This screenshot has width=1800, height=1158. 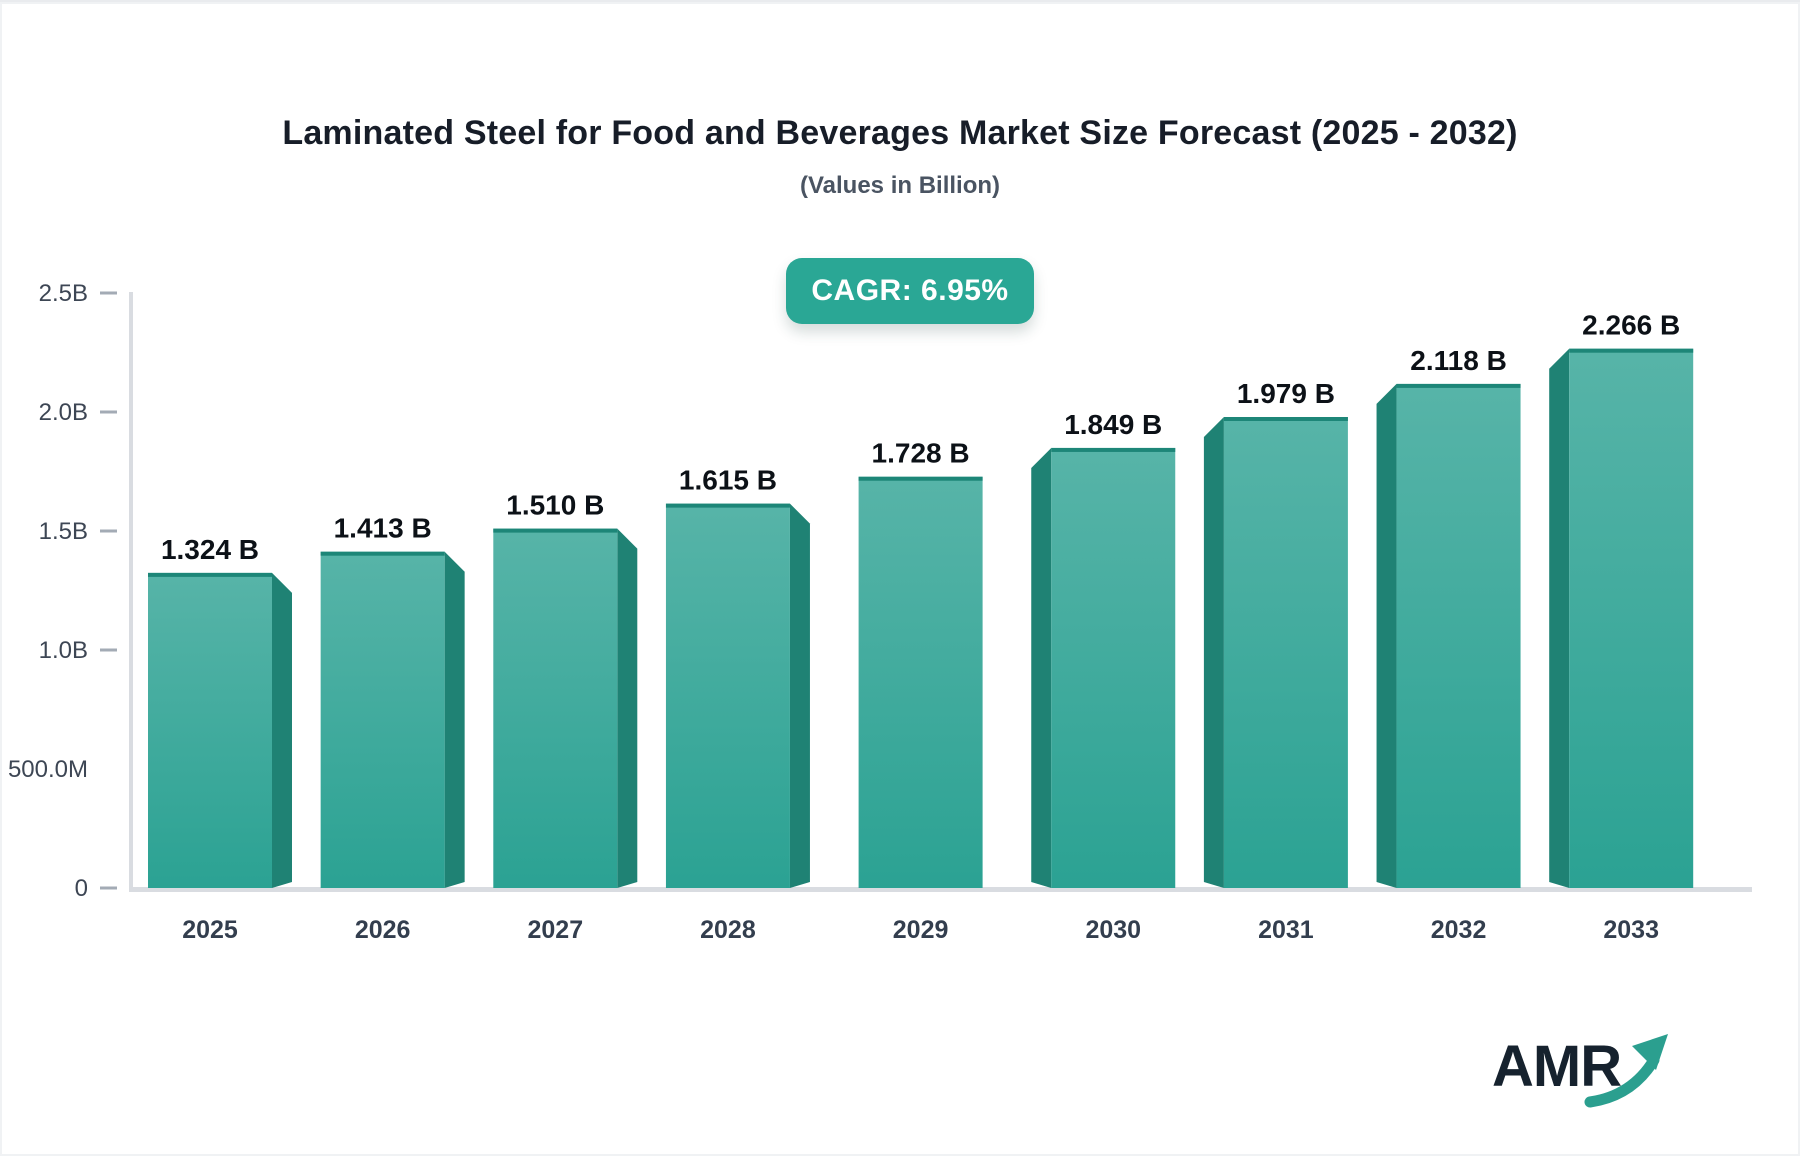 I want to click on x-tick-label: 2030, so click(x=1113, y=930).